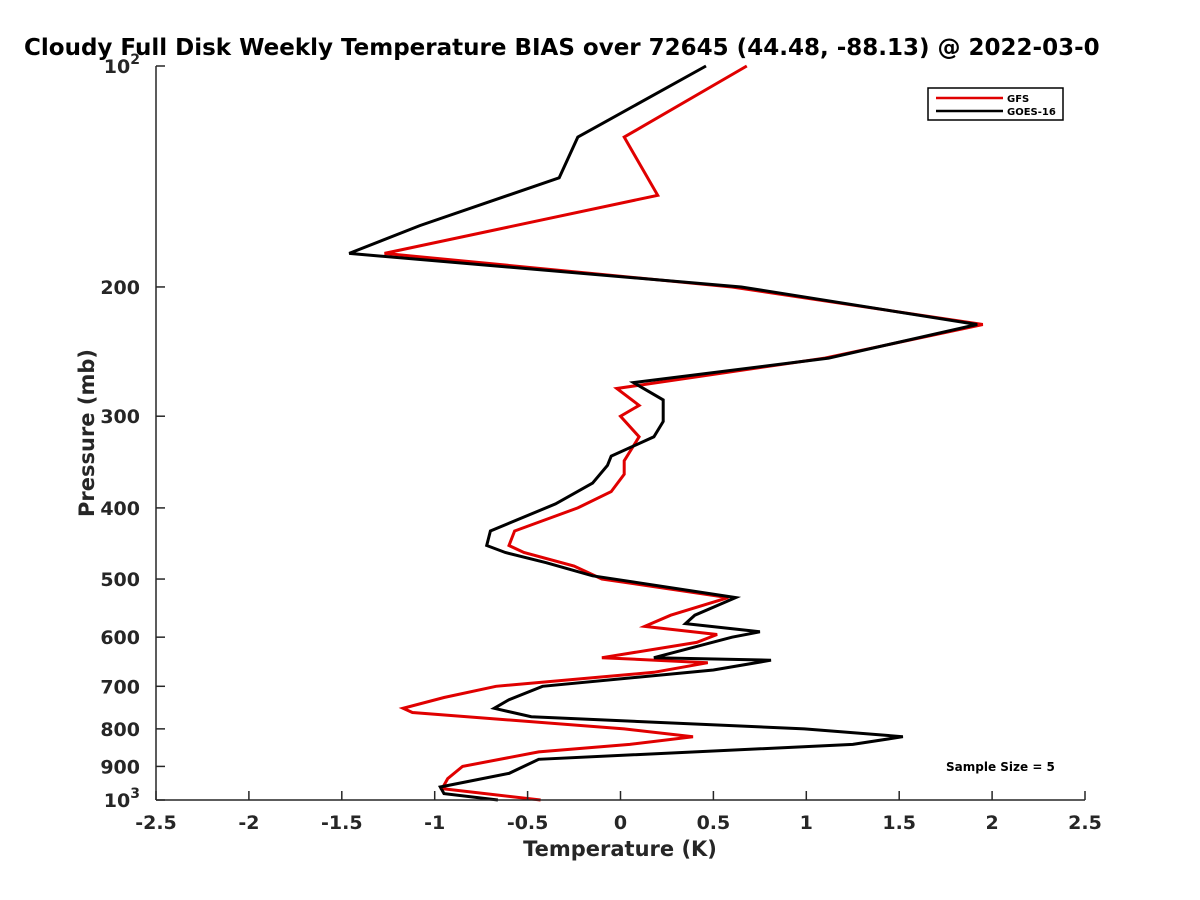 This screenshot has height=900, width=1200. Describe the element at coordinates (714, 823) in the screenshot. I see `x-tick-label: 0.5` at that location.